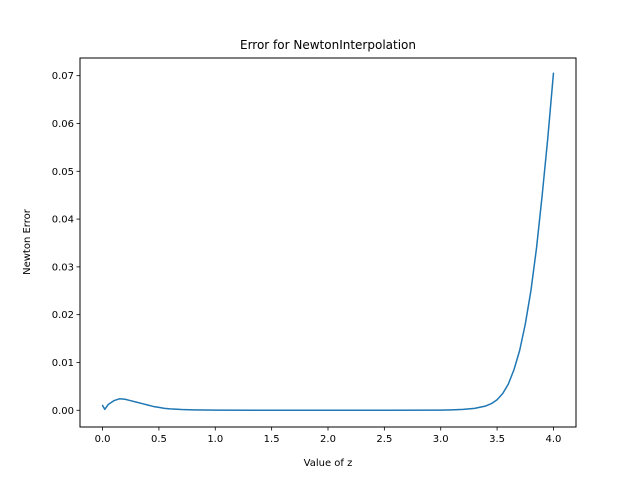  Describe the element at coordinates (63, 124) in the screenshot. I see `y-tick-label: 0.06` at that location.